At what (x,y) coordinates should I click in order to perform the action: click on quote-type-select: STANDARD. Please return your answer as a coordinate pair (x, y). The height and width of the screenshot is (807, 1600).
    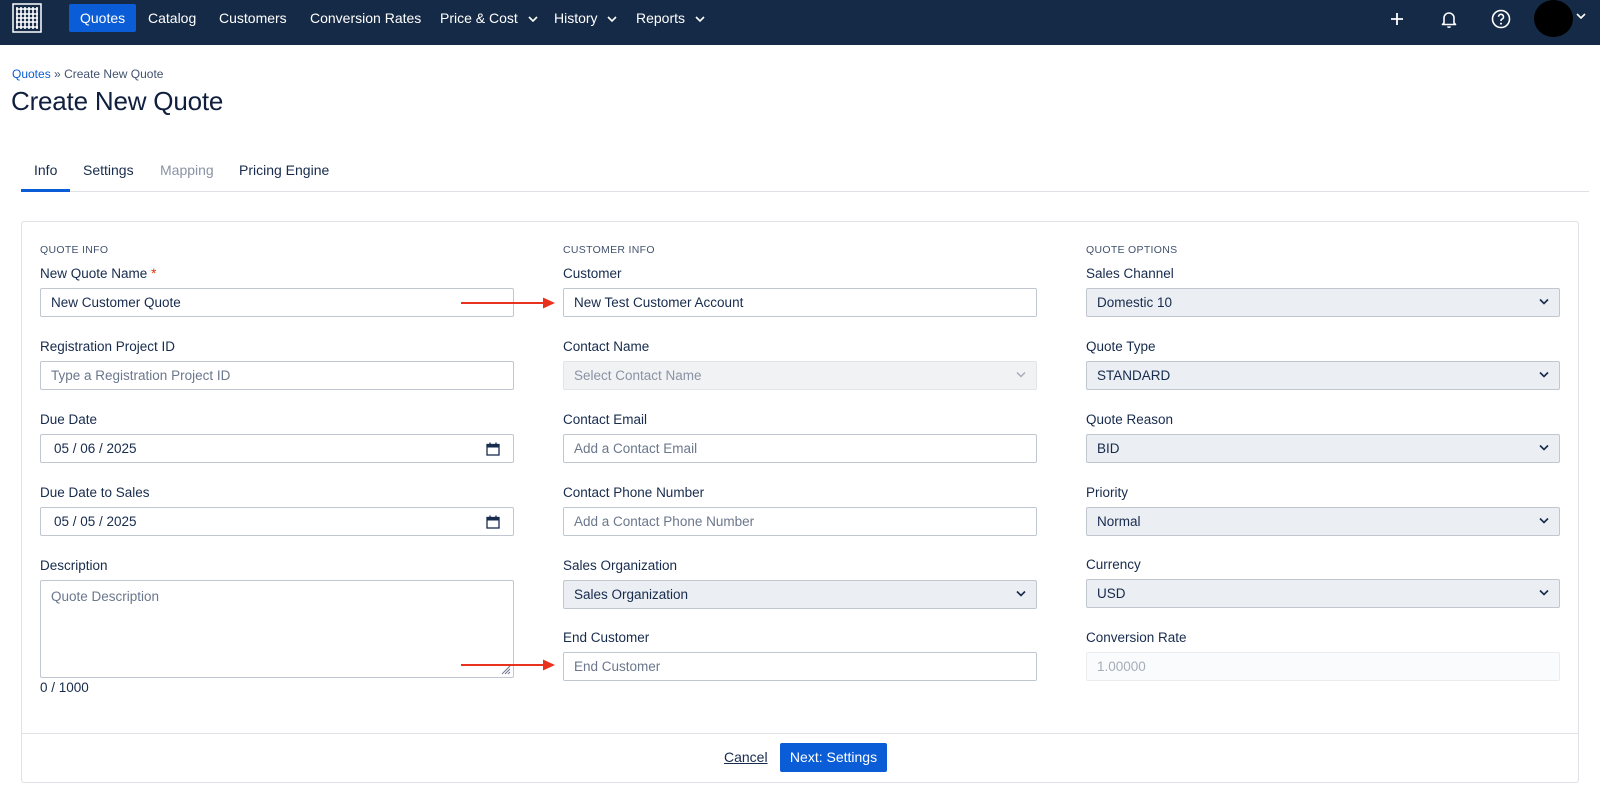
    Looking at the image, I should click on (1323, 375).